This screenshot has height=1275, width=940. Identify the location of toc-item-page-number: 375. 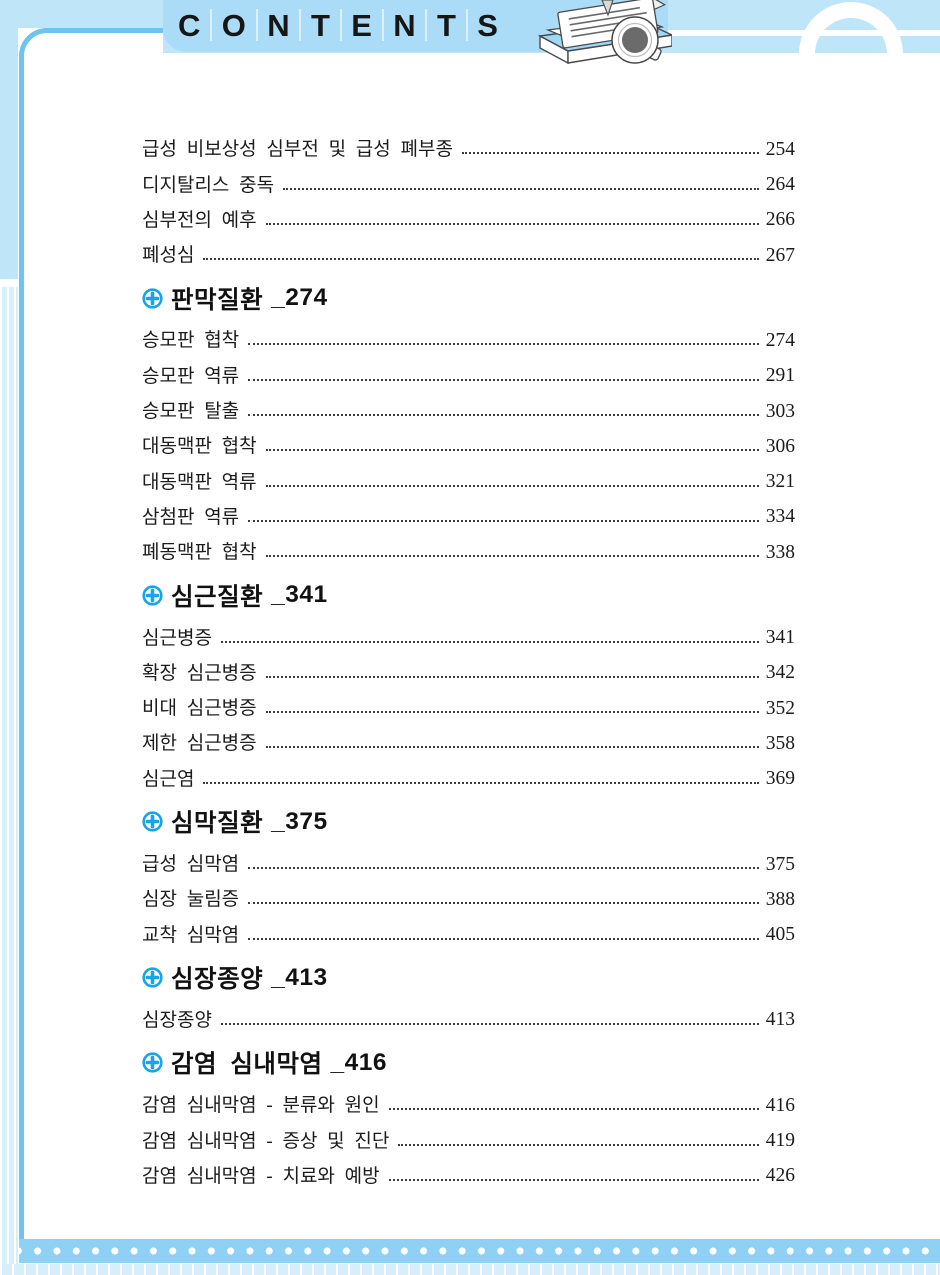
(780, 864).